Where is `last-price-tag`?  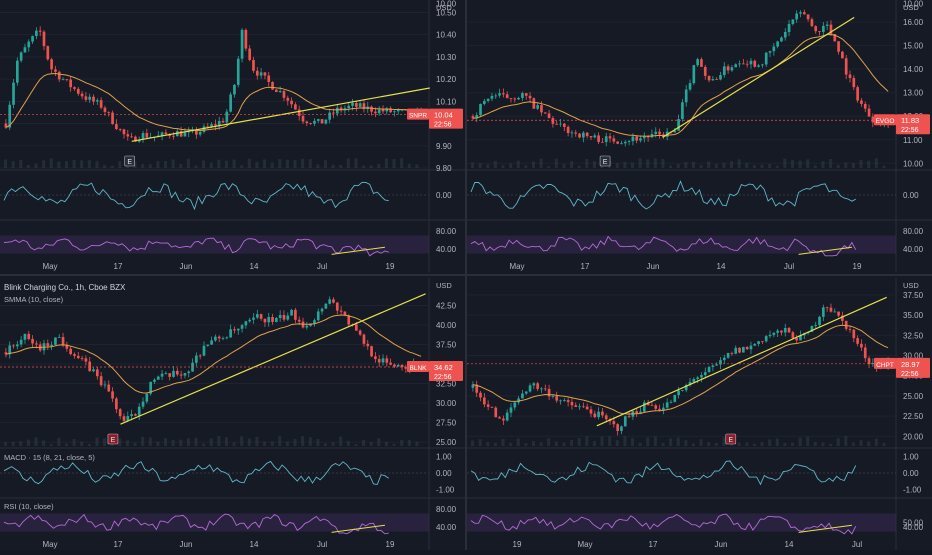
last-price-tag is located at coordinates (446, 118).